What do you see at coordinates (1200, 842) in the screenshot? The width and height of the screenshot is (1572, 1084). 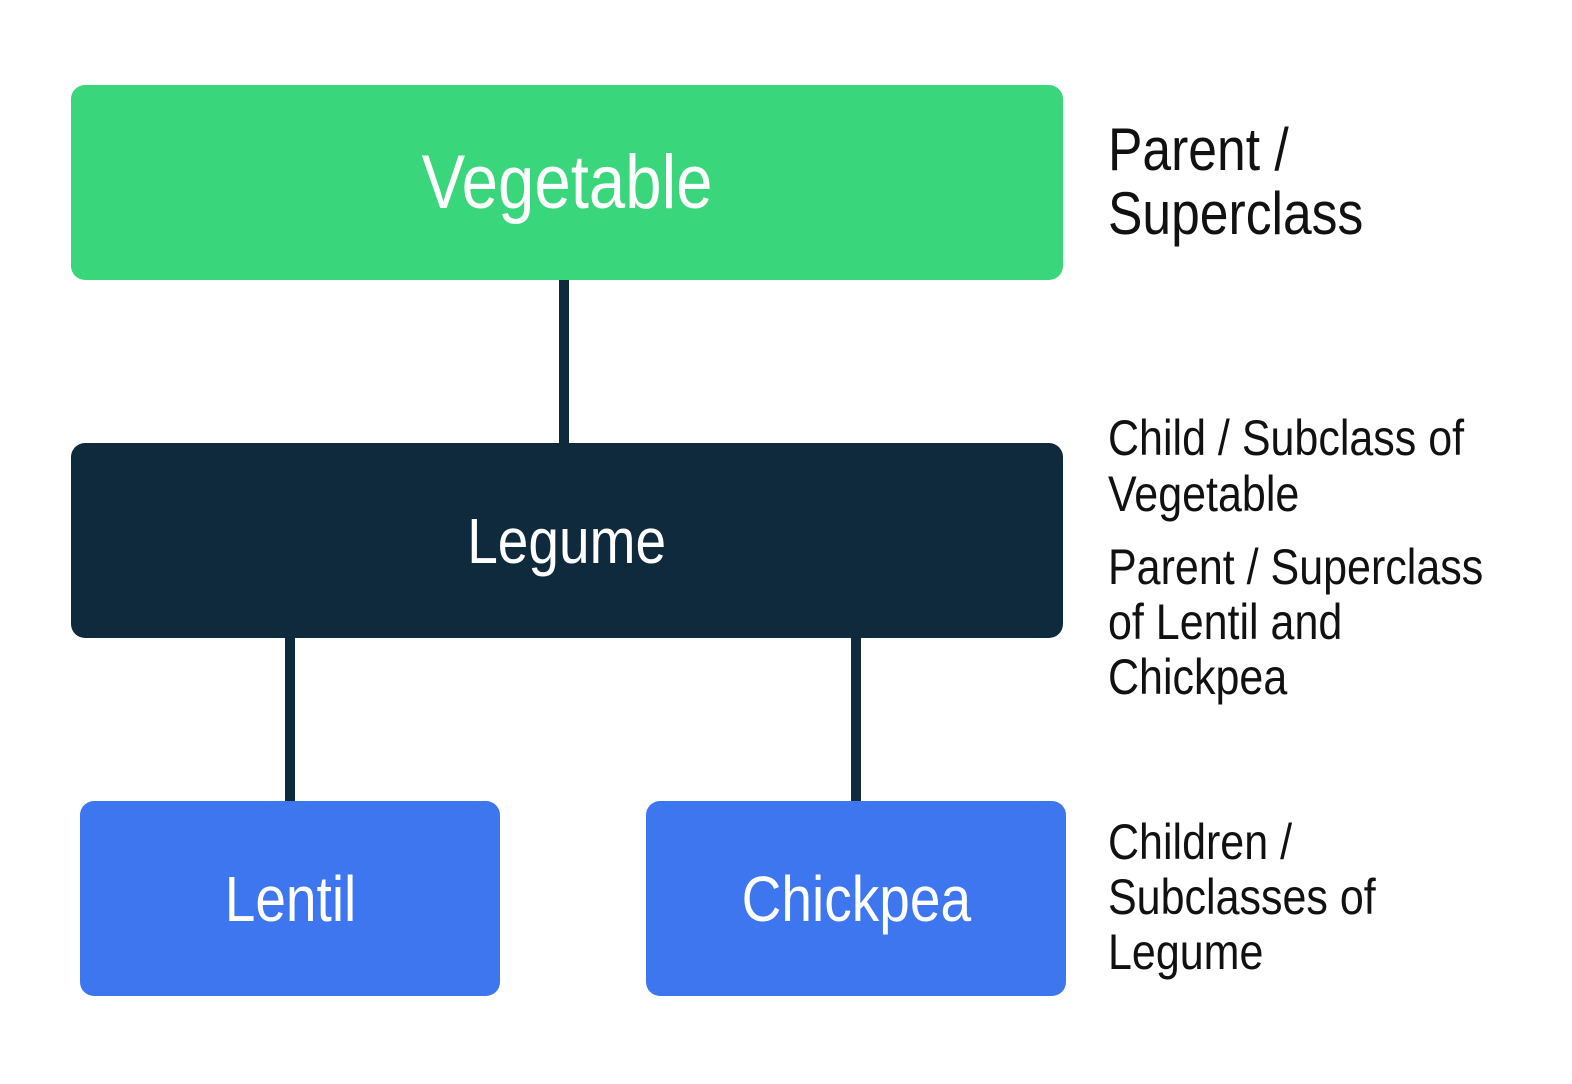 I see `annotation-line: Children /` at bounding box center [1200, 842].